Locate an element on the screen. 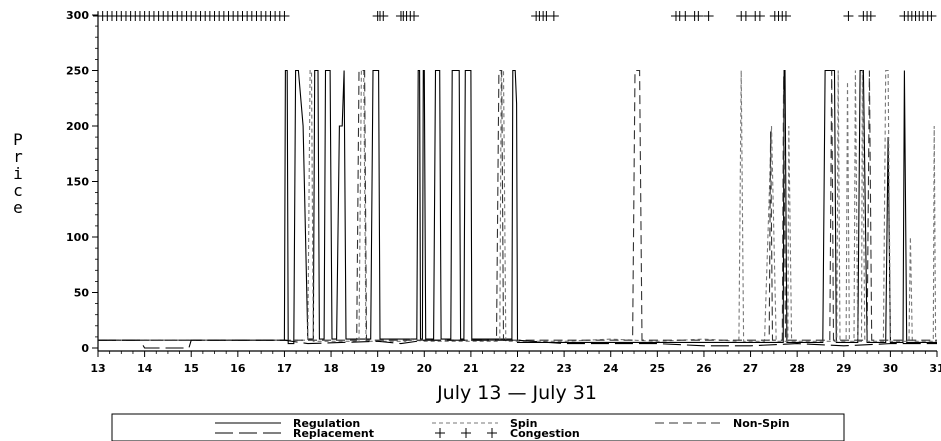 The width and height of the screenshot is (941, 441). x-tick-label: 15 is located at coordinates (191, 368).